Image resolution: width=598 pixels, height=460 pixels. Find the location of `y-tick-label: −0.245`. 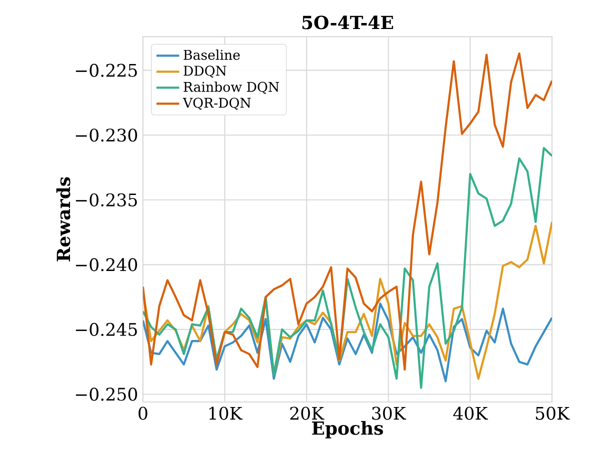

y-tick-label: −0.245 is located at coordinates (106, 329).